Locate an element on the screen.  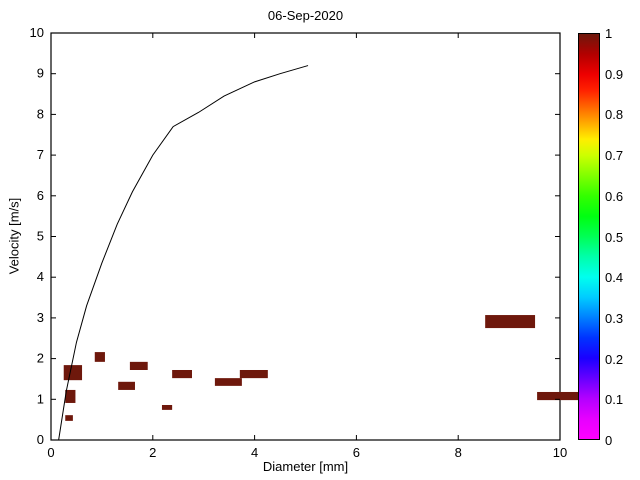
x-tick-label: 6 is located at coordinates (356, 452).